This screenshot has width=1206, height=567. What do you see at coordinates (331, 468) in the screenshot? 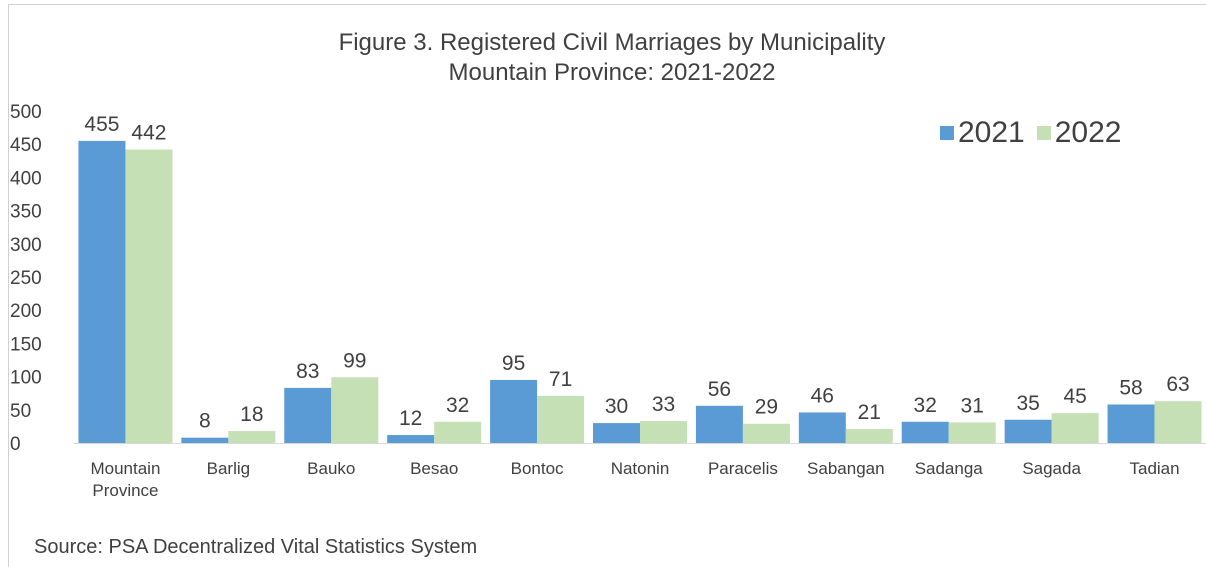
I see `x-tick-label: Bauko` at bounding box center [331, 468].